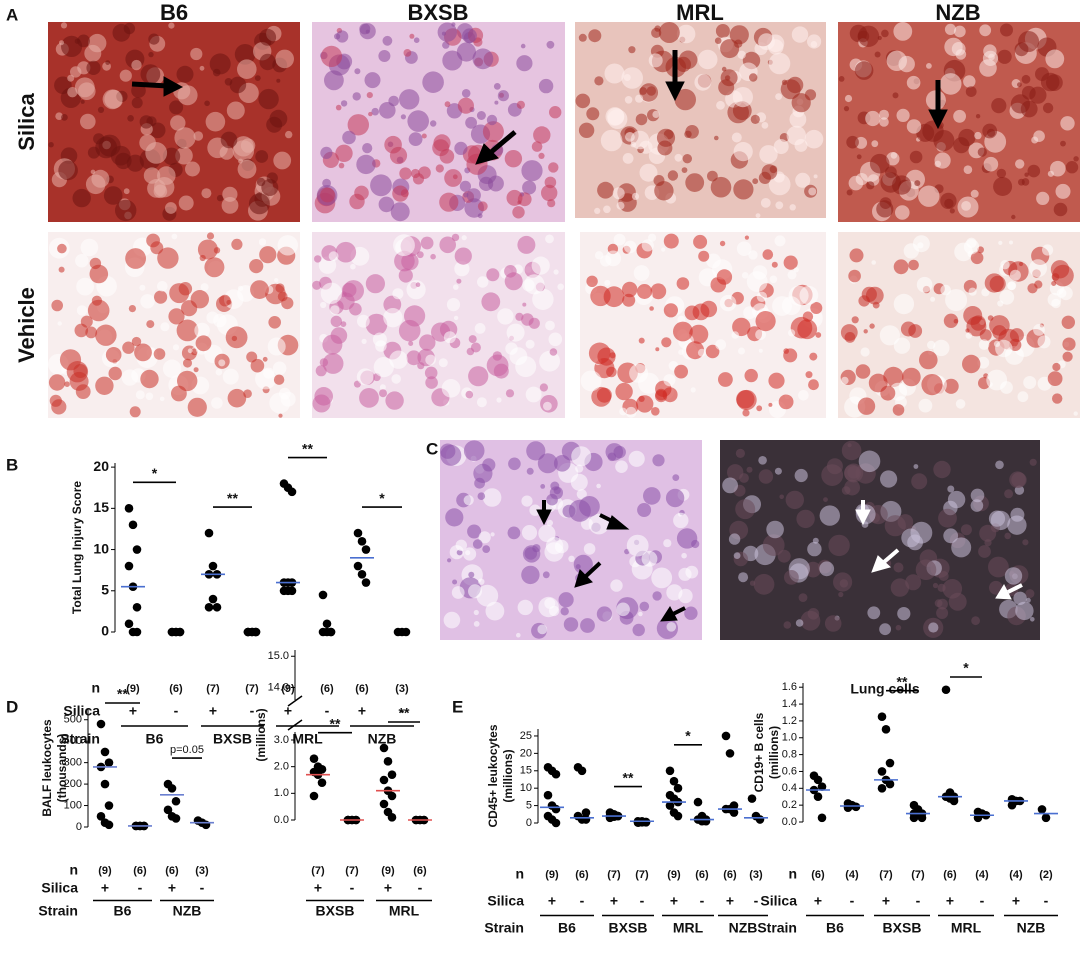  Describe the element at coordinates (318, 888) in the screenshot. I see `silica-sign: +` at that location.